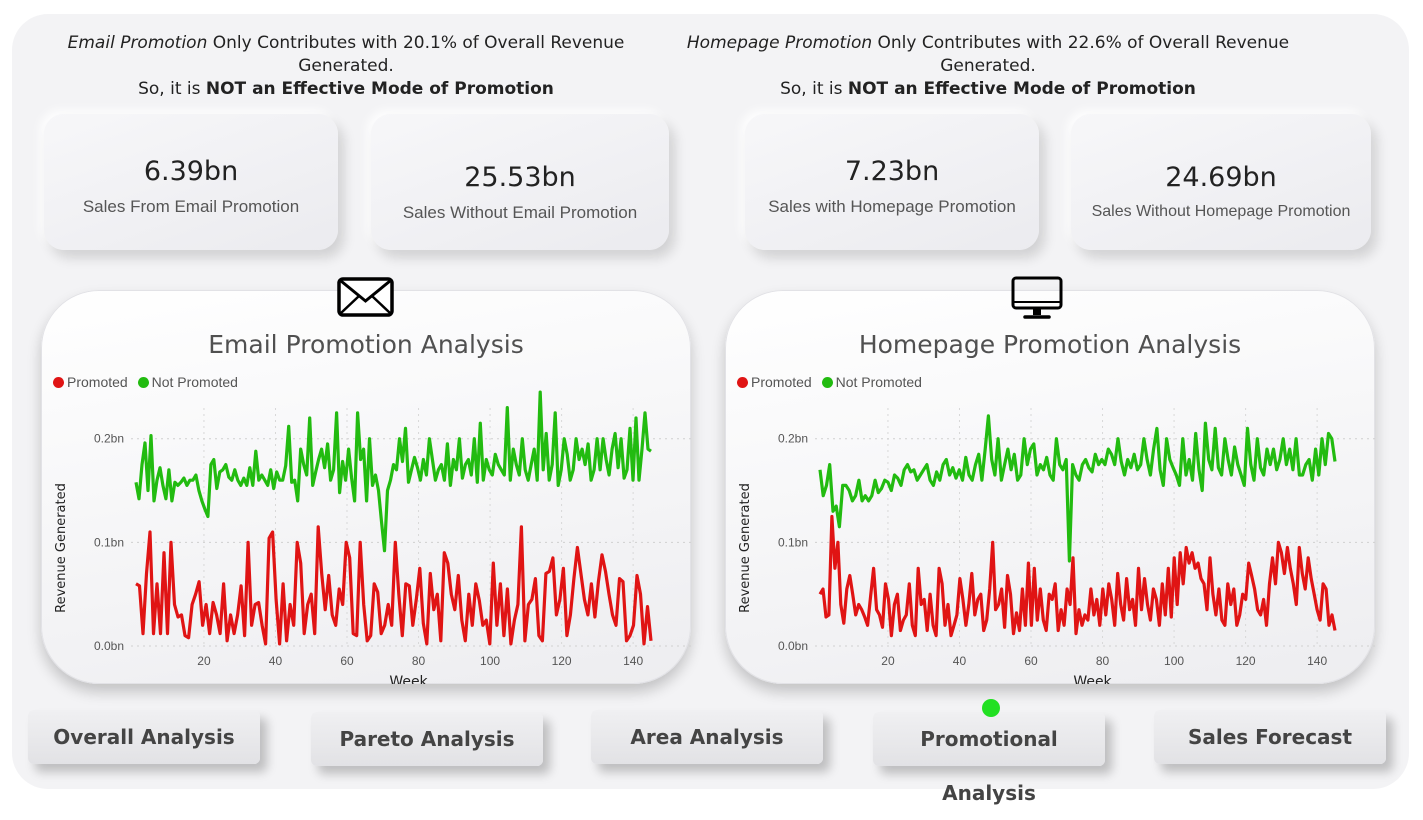 This screenshot has height=820, width=1423. Describe the element at coordinates (1270, 737) in the screenshot. I see `nav-sales-forecast-button: Sales Forecast` at that location.